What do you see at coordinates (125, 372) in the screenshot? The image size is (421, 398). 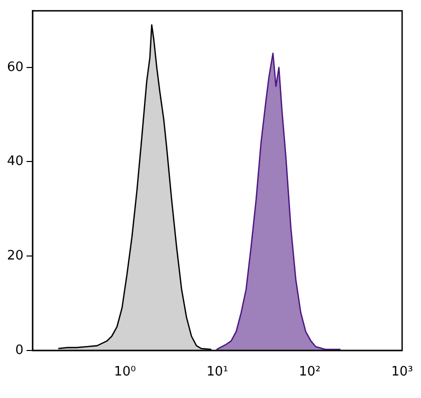 I see `x-tick-label: 10⁰` at bounding box center [125, 372].